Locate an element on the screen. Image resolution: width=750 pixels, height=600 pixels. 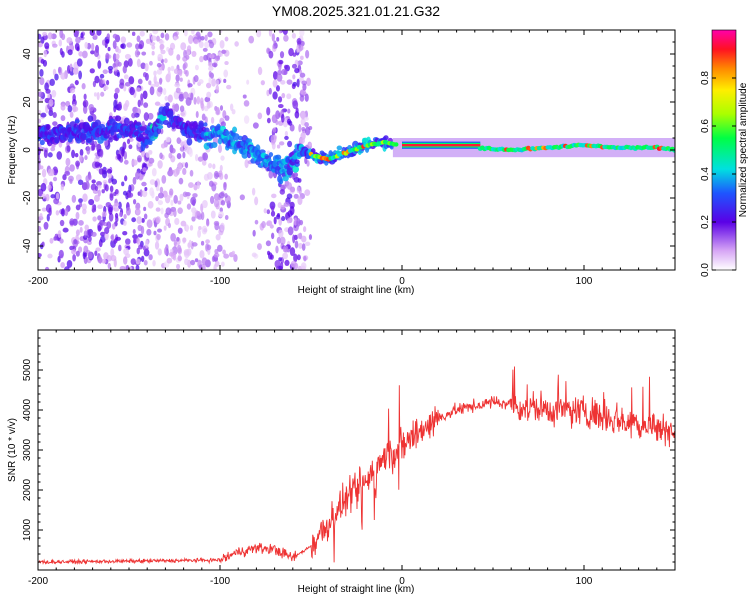
colorbar-label: Normalized spectral amplitude is located at coordinates (743, 149).